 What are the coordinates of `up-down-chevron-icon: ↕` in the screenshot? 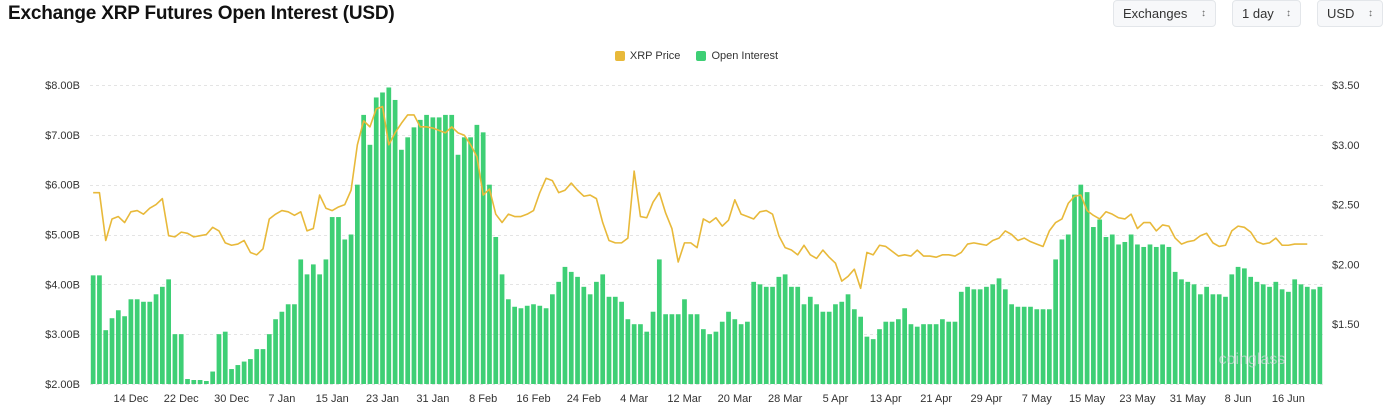 It's located at (1203, 13).